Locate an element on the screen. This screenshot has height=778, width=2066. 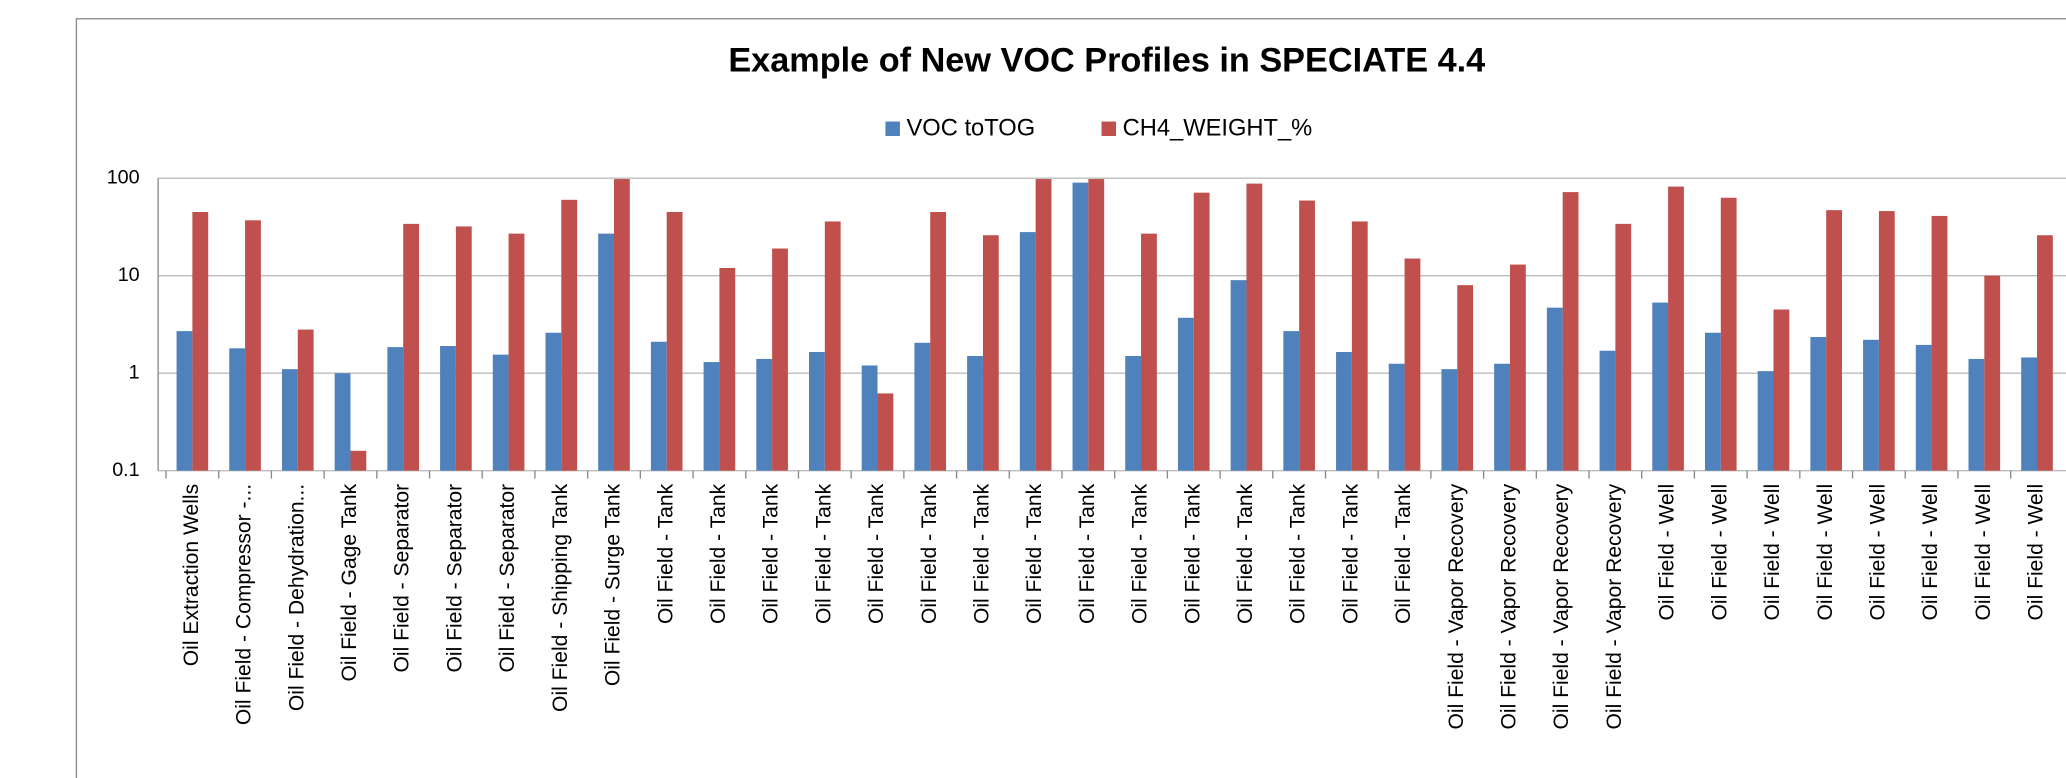
y-tick-label: 0.1 is located at coordinates (125, 470).